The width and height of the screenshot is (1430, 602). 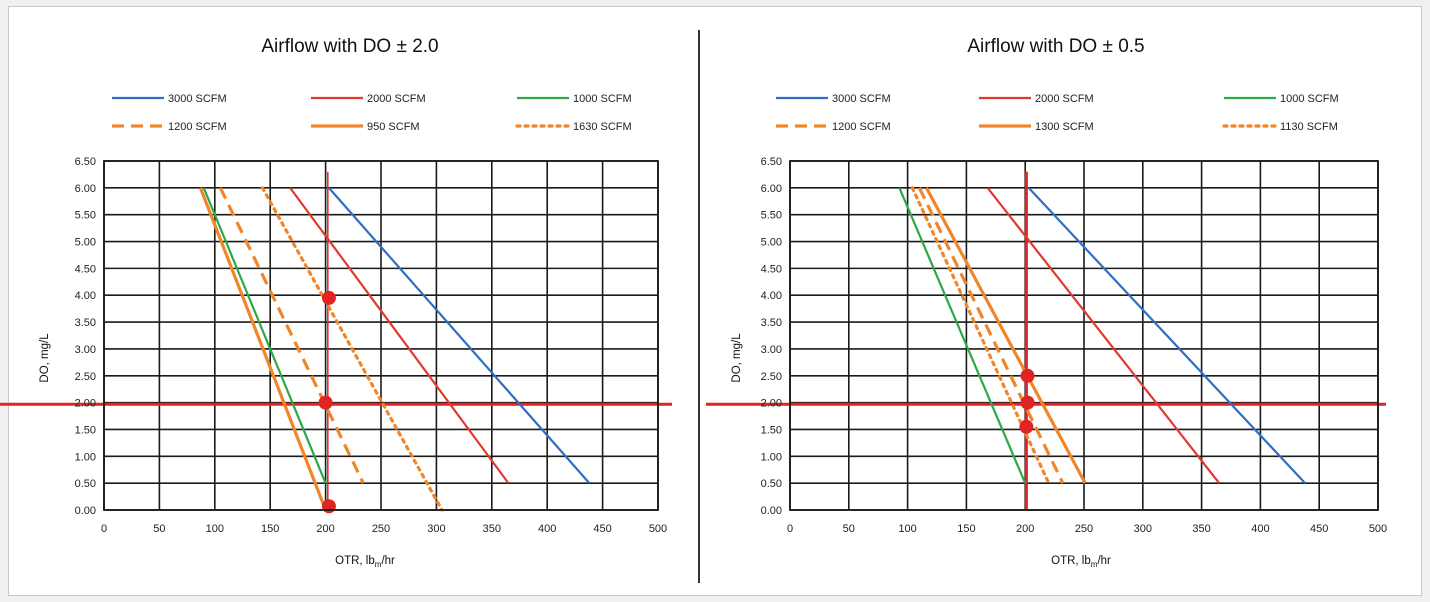 What do you see at coordinates (1309, 127) in the screenshot?
I see `legend-label: 1130 SCFM` at bounding box center [1309, 127].